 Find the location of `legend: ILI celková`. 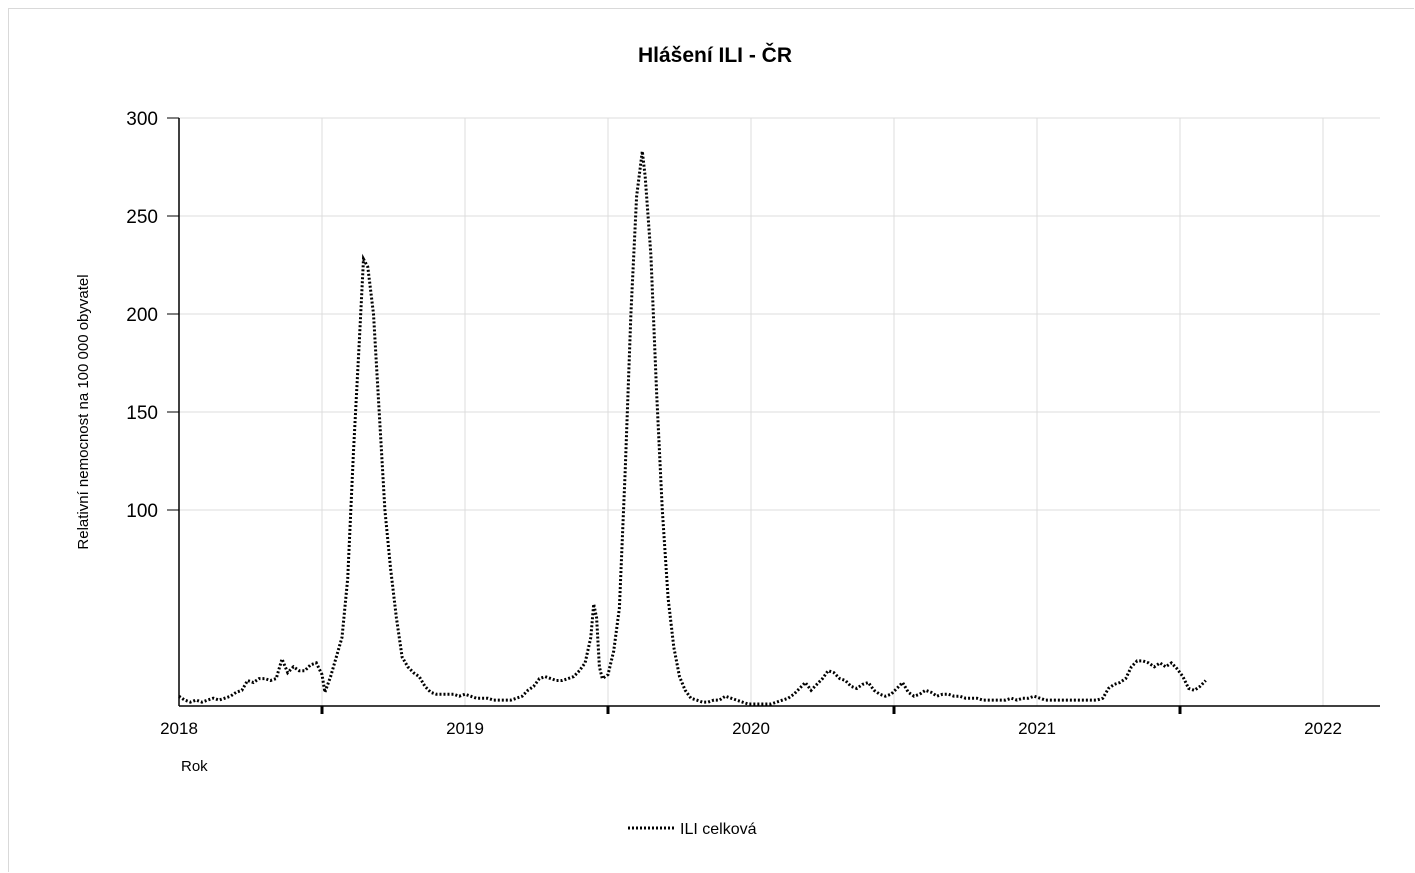

legend: ILI celková is located at coordinates (692, 829).